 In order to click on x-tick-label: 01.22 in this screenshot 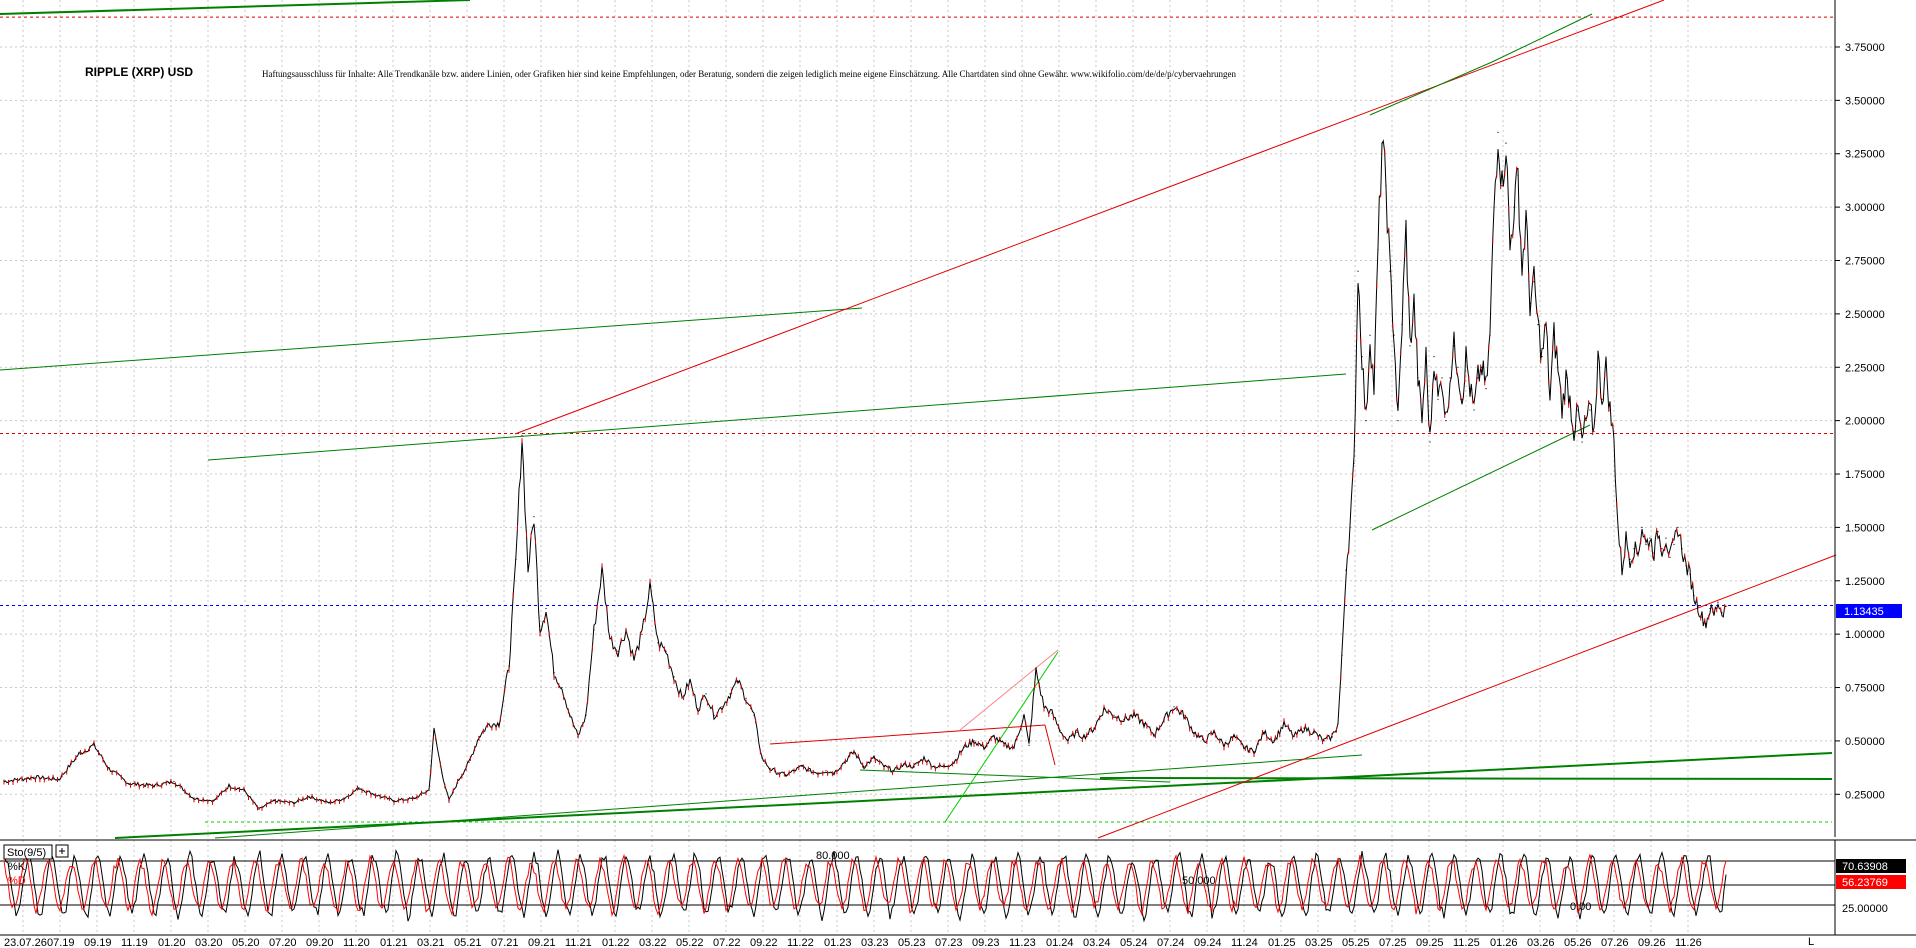, I will do `click(616, 942)`.